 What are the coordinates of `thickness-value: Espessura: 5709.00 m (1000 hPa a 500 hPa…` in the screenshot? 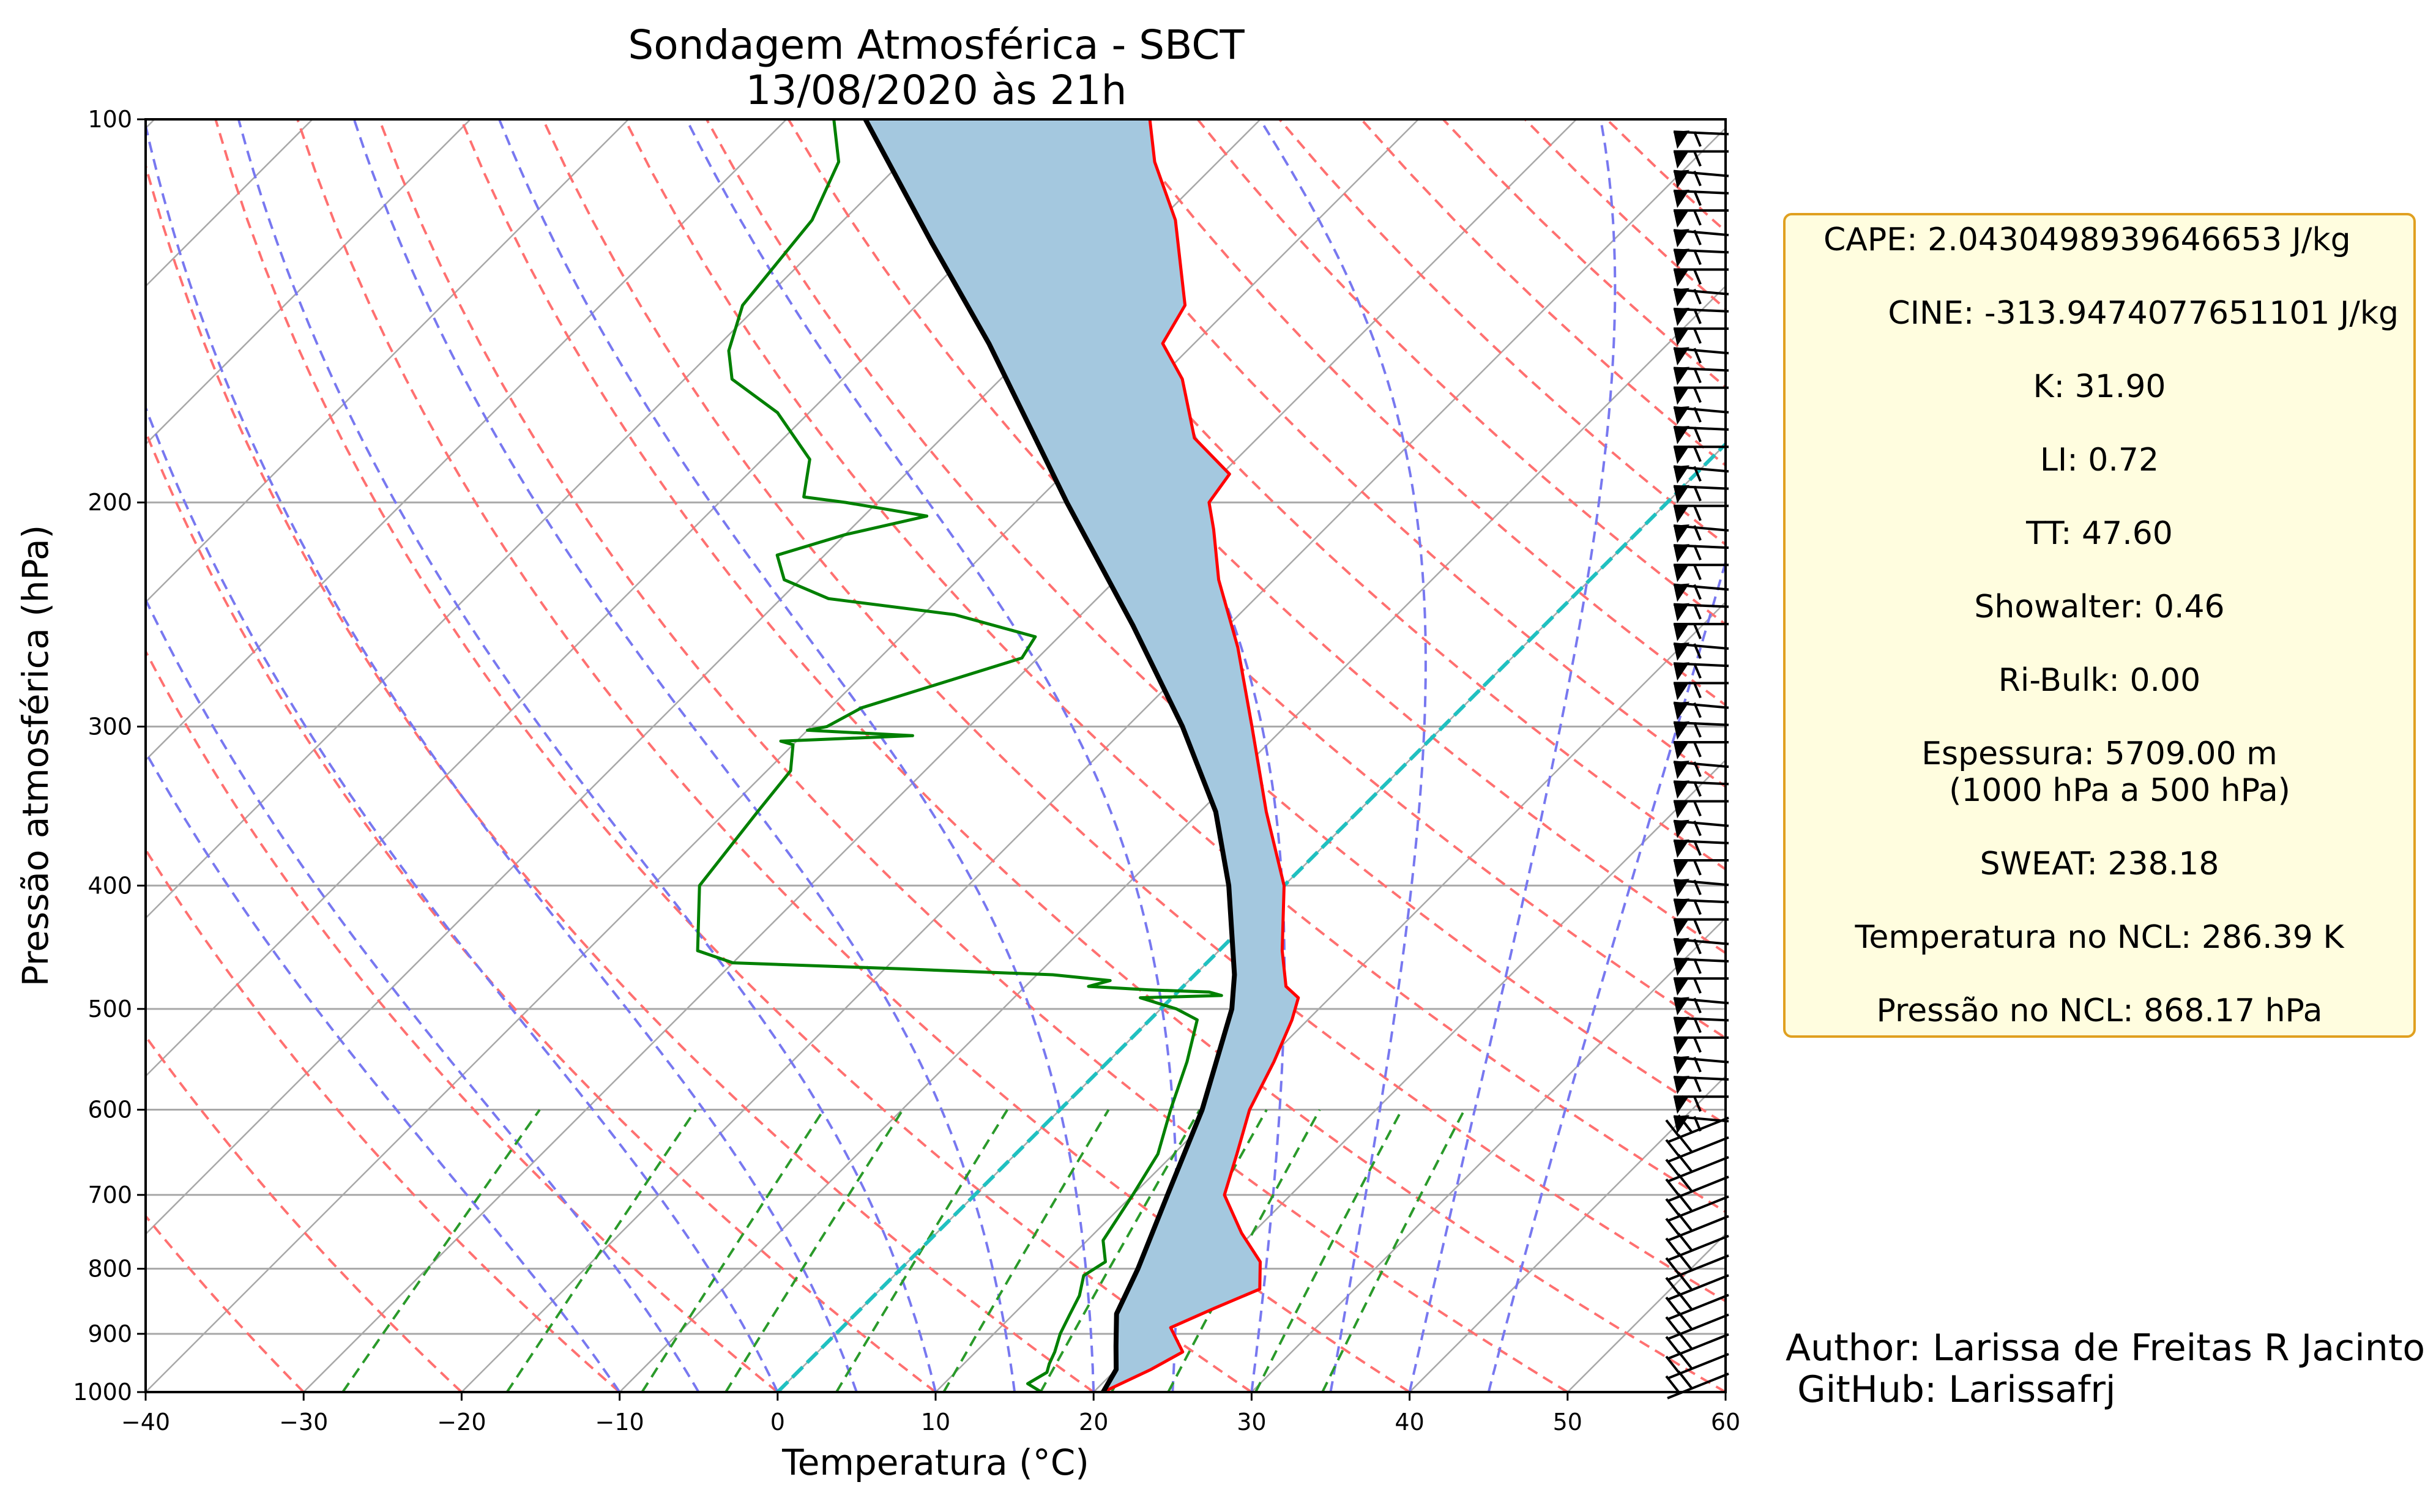 It's located at (2105, 773).